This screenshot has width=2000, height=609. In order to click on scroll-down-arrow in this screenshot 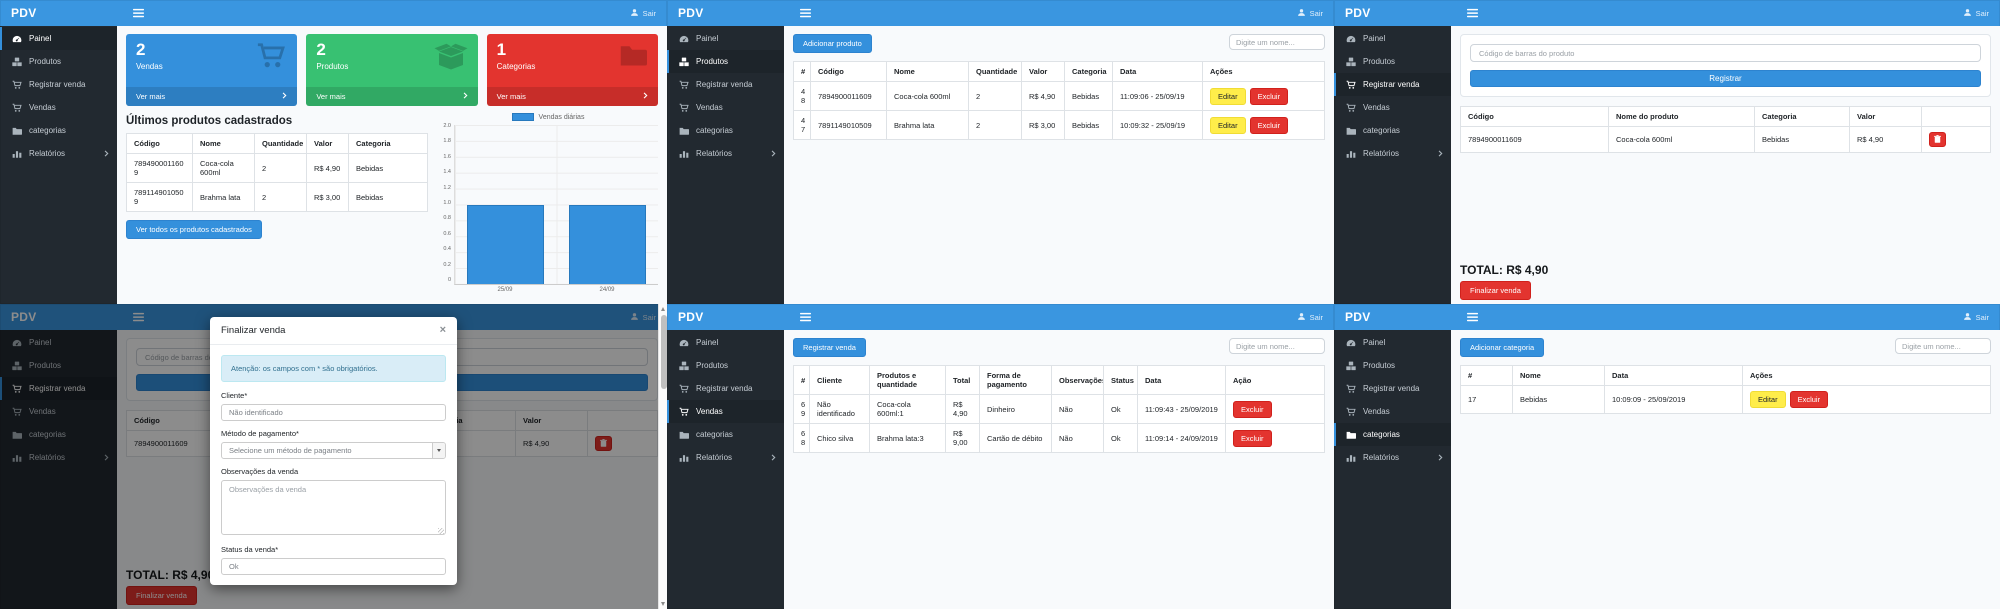, I will do `click(663, 604)`.